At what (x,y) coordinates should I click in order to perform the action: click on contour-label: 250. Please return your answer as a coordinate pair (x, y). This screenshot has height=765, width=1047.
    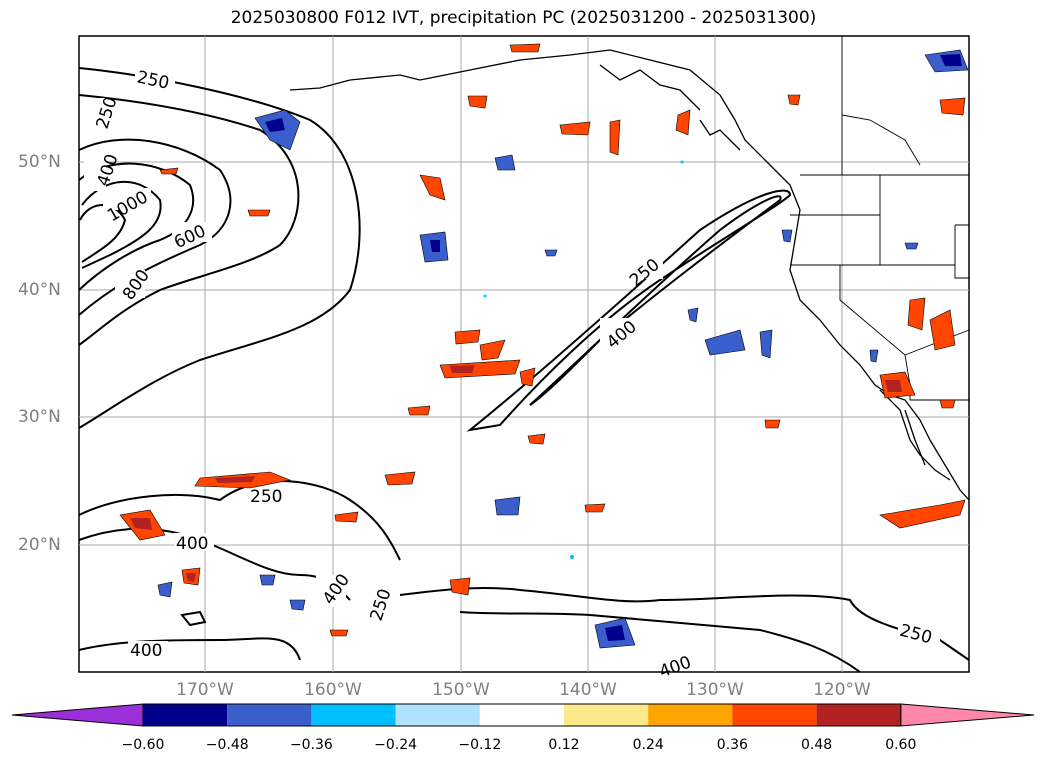
    Looking at the image, I should click on (266, 497).